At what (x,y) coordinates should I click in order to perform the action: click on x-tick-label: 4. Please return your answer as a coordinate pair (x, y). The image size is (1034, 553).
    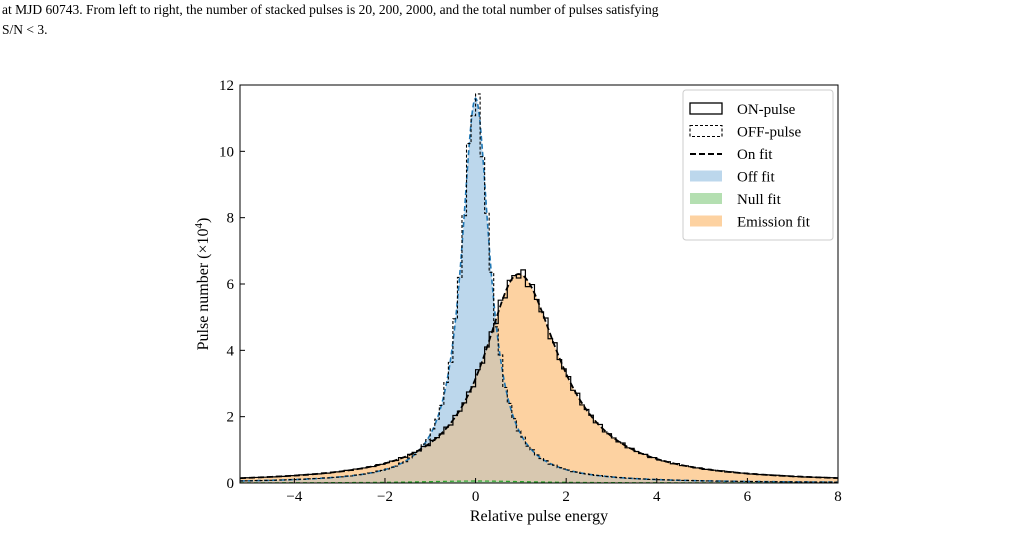
    Looking at the image, I should click on (657, 497).